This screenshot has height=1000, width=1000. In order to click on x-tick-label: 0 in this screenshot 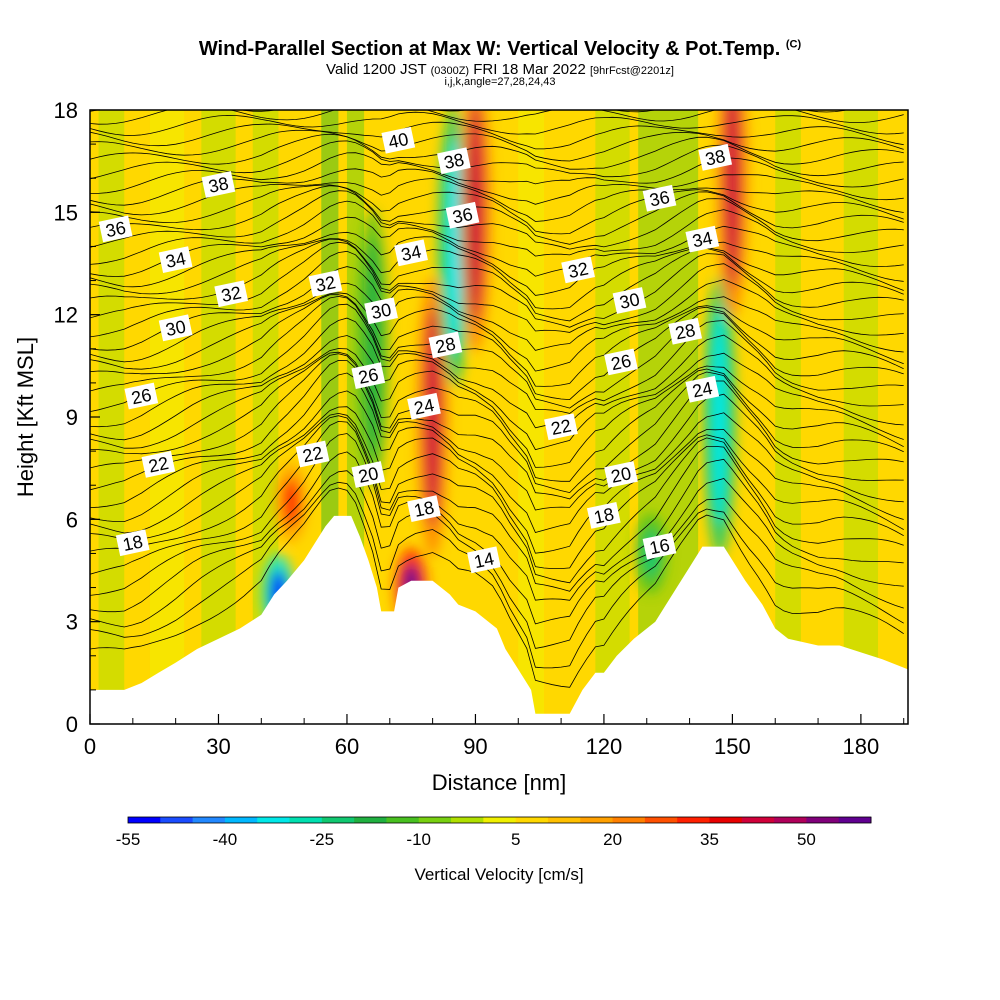, I will do `click(90, 746)`.